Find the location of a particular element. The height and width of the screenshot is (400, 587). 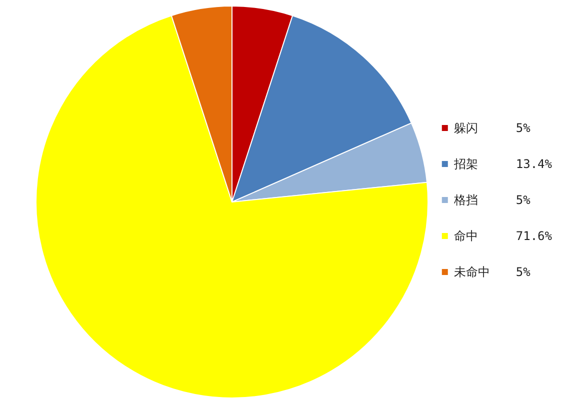

data-label: 71.6% is located at coordinates (534, 236).